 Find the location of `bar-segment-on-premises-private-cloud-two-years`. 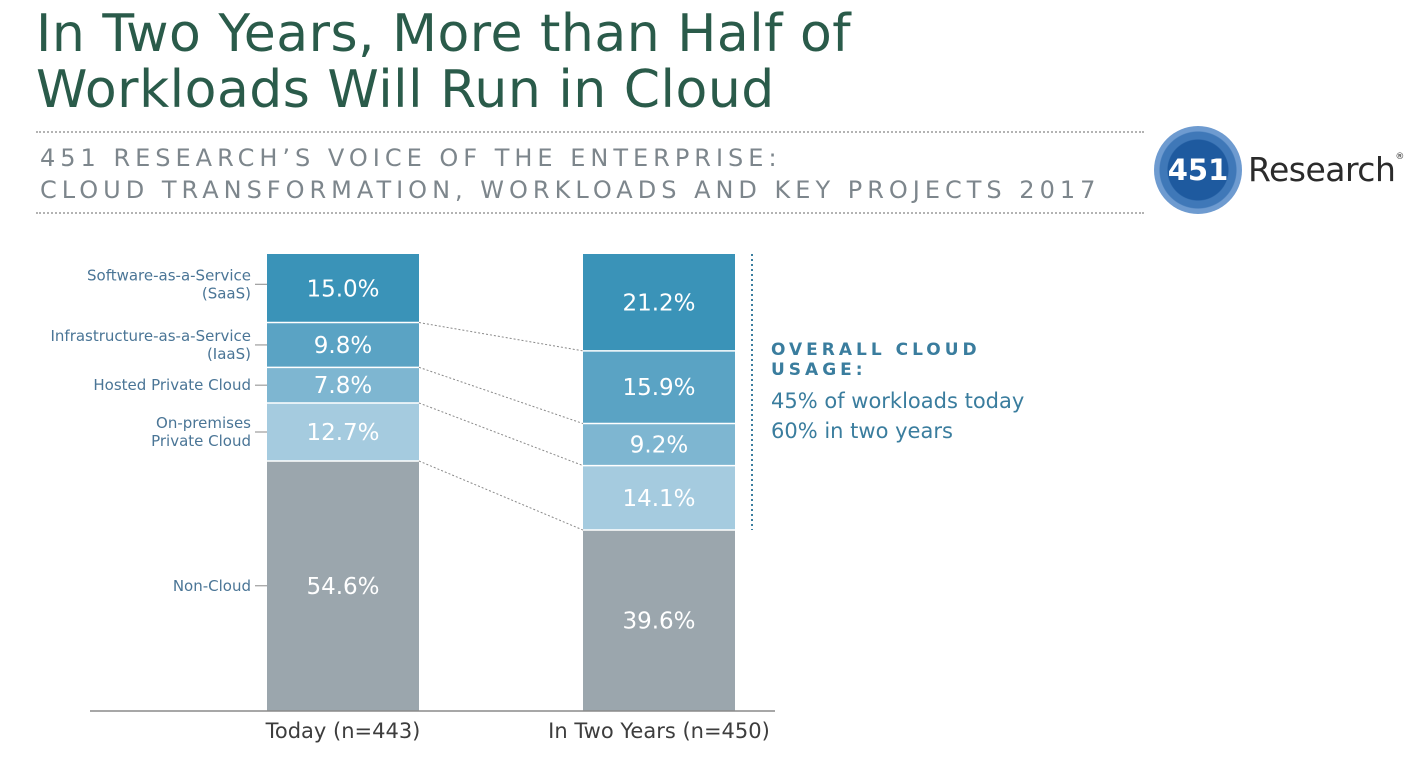

bar-segment-on-premises-private-cloud-two-years is located at coordinates (659, 498).